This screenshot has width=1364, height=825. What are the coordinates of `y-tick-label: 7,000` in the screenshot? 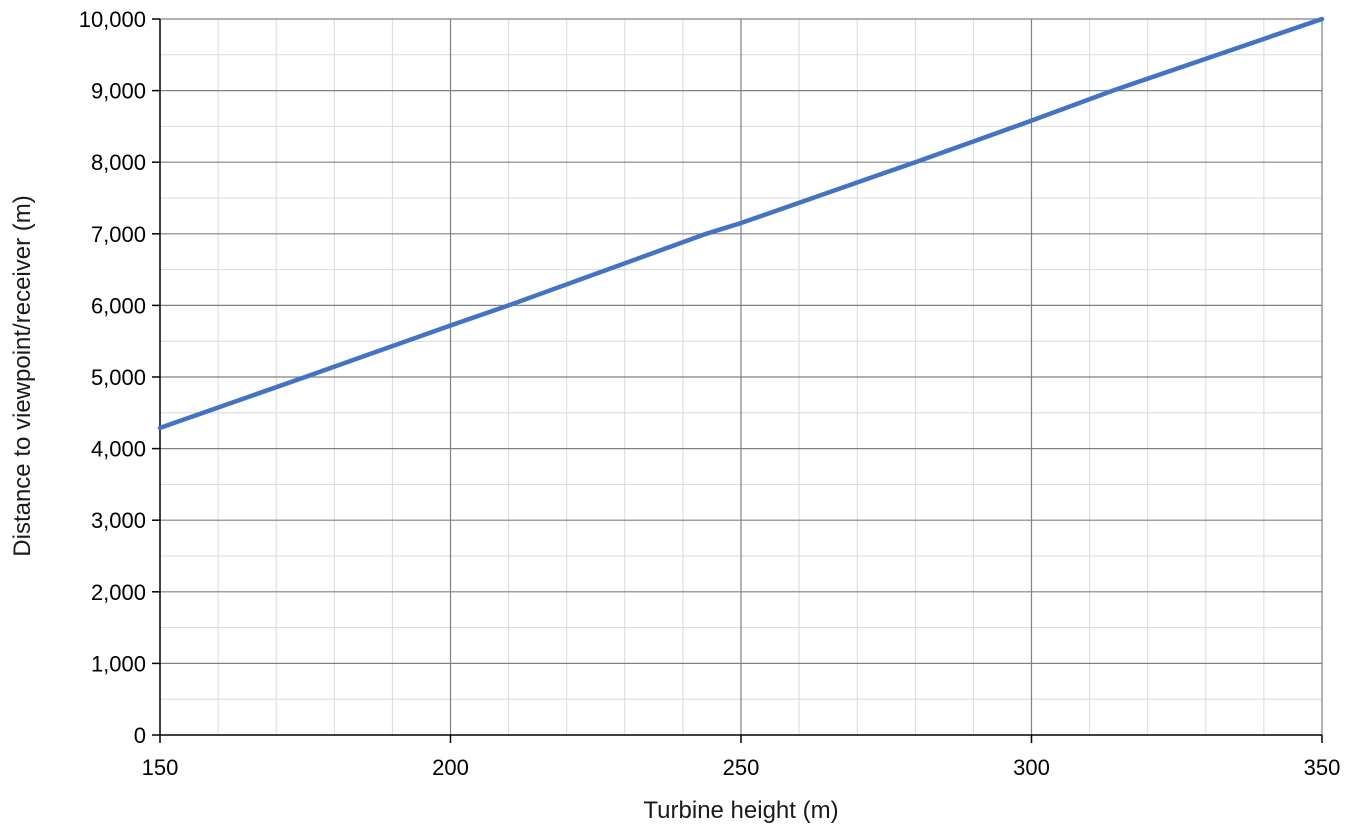 It's located at (118, 234).